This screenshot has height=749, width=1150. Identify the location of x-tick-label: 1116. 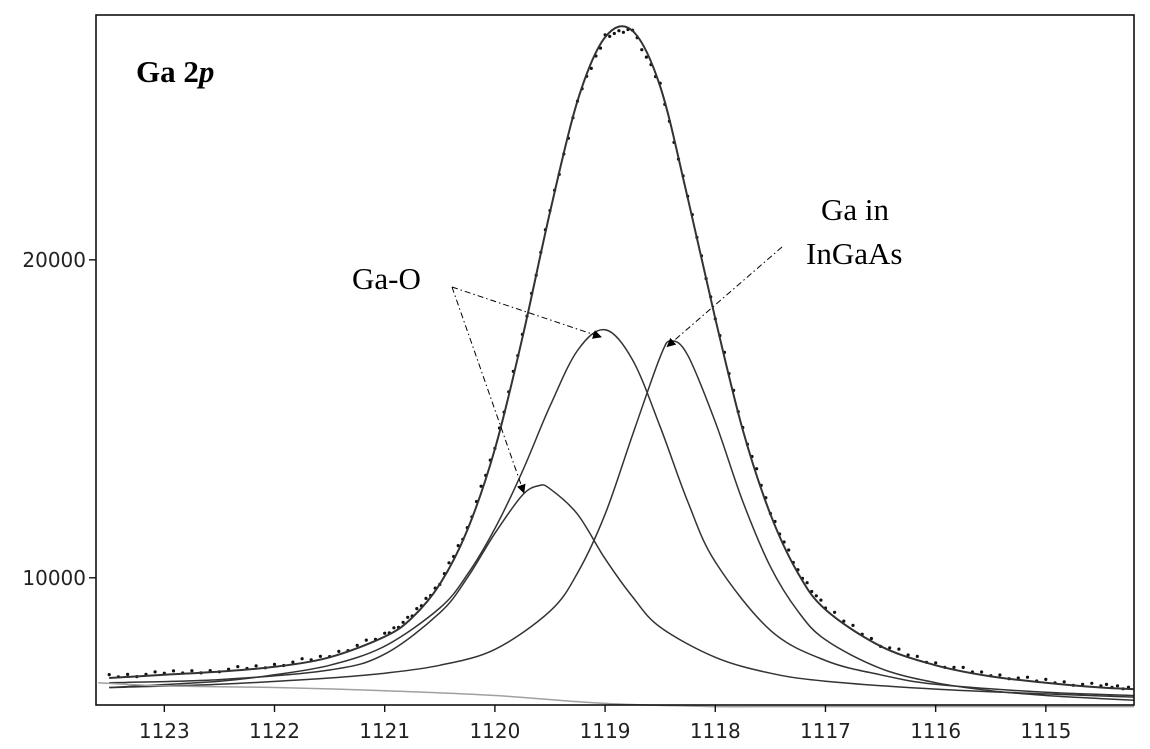
(935, 731).